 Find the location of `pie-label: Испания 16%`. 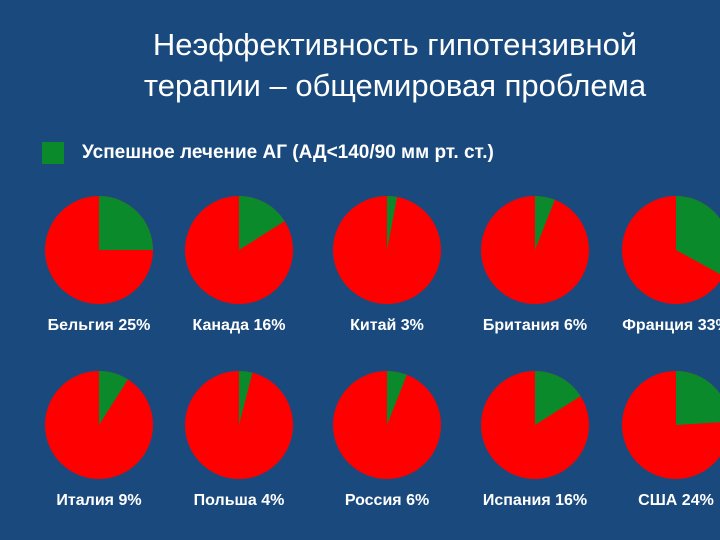

pie-label: Испания 16% is located at coordinates (535, 500).